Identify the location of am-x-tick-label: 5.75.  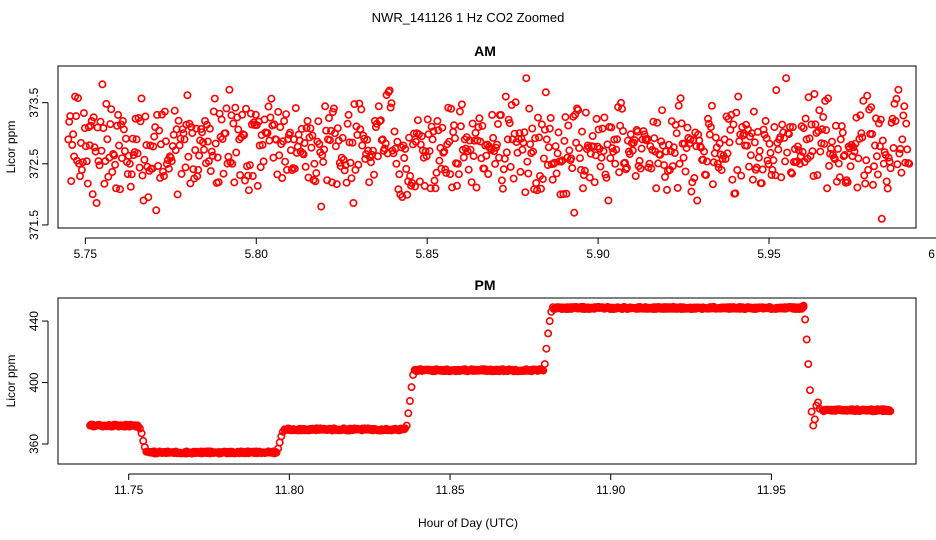
(86, 254).